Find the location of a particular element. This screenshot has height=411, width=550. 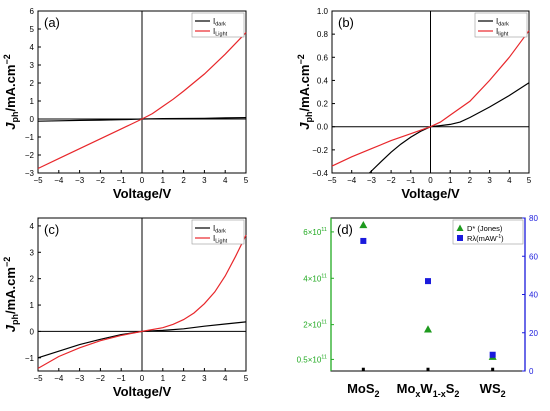

panel-label: (a) is located at coordinates (52, 22).